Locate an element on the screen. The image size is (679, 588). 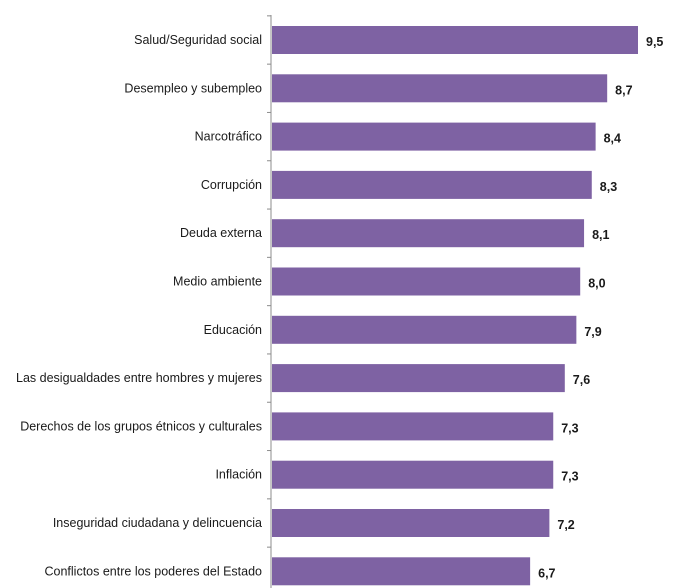
value-label: 7,9 is located at coordinates (592, 332).